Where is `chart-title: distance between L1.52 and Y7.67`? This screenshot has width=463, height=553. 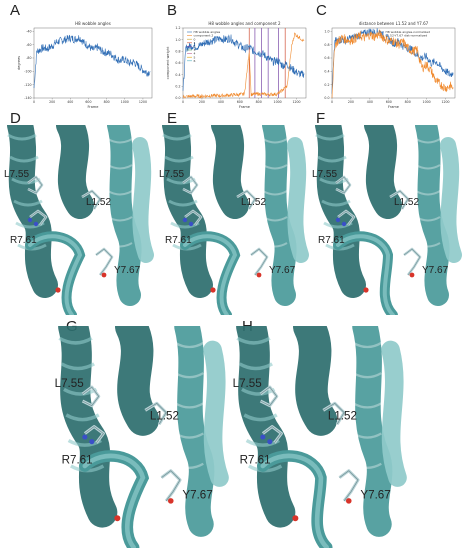
chart-title: distance between L1.52 and Y7.67 is located at coordinates (394, 23).